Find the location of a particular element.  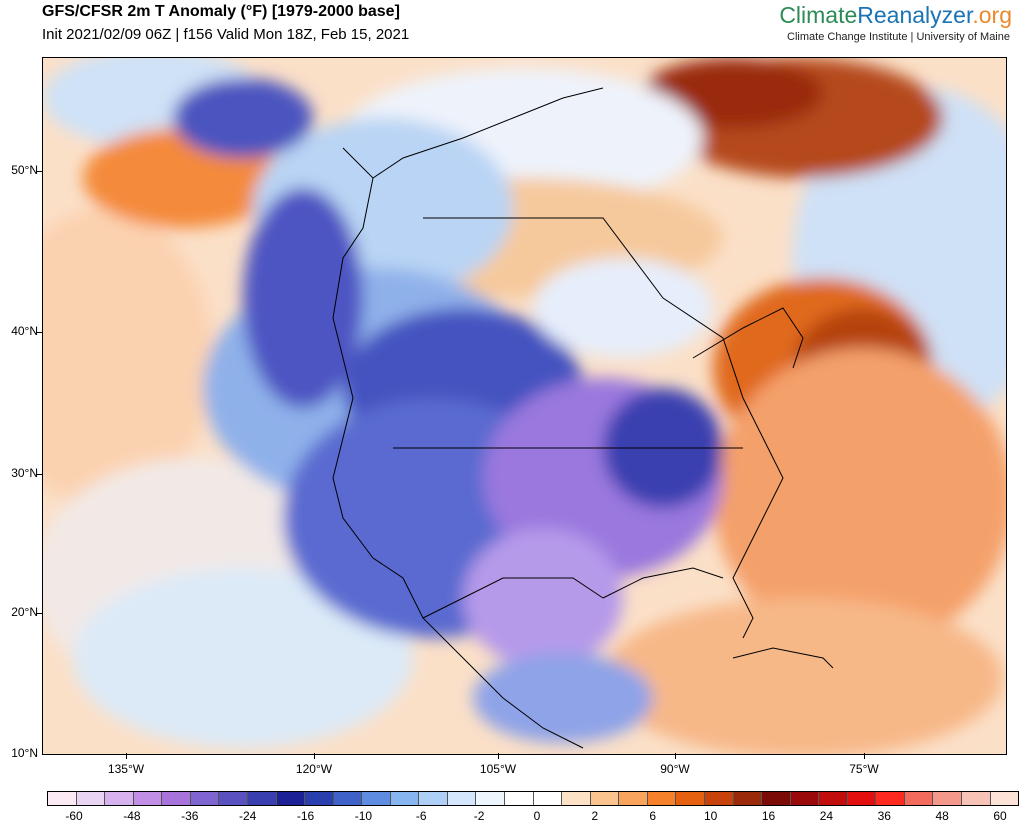

colorbar-label: 0 is located at coordinates (537, 816).